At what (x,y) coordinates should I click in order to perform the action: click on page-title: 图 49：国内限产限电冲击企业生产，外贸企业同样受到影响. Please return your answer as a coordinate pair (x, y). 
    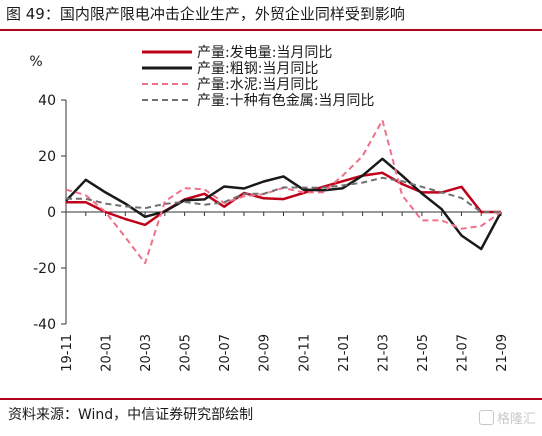
    Looking at the image, I should click on (205, 14).